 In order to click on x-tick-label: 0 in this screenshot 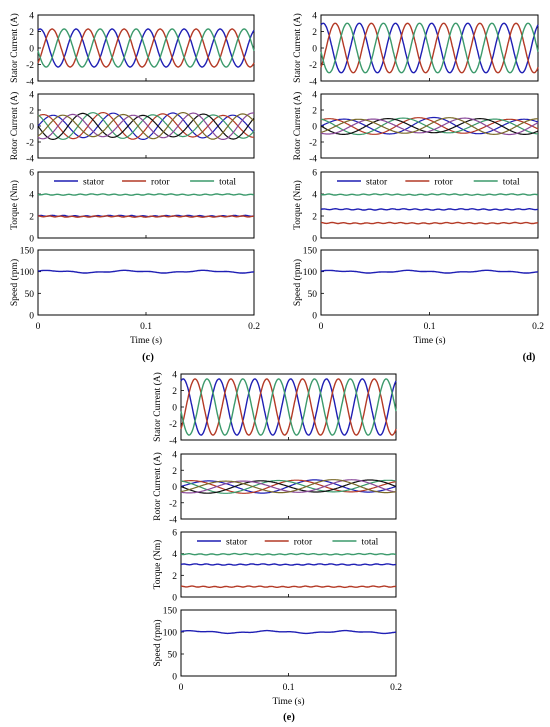, I will do `click(181, 688)`.